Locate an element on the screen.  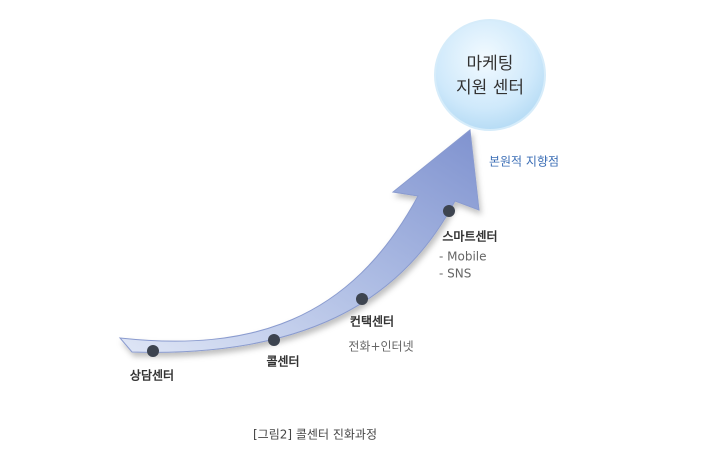
caption: [그림2] 콜센터 진화과정 is located at coordinates (315, 435).